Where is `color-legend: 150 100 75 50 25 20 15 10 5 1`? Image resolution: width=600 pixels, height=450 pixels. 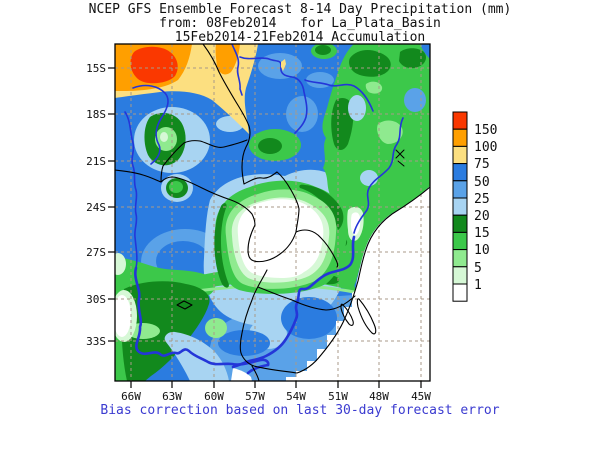
color-legend: 150 100 75 50 25 20 15 10 5 1 is located at coordinates (474, 206).